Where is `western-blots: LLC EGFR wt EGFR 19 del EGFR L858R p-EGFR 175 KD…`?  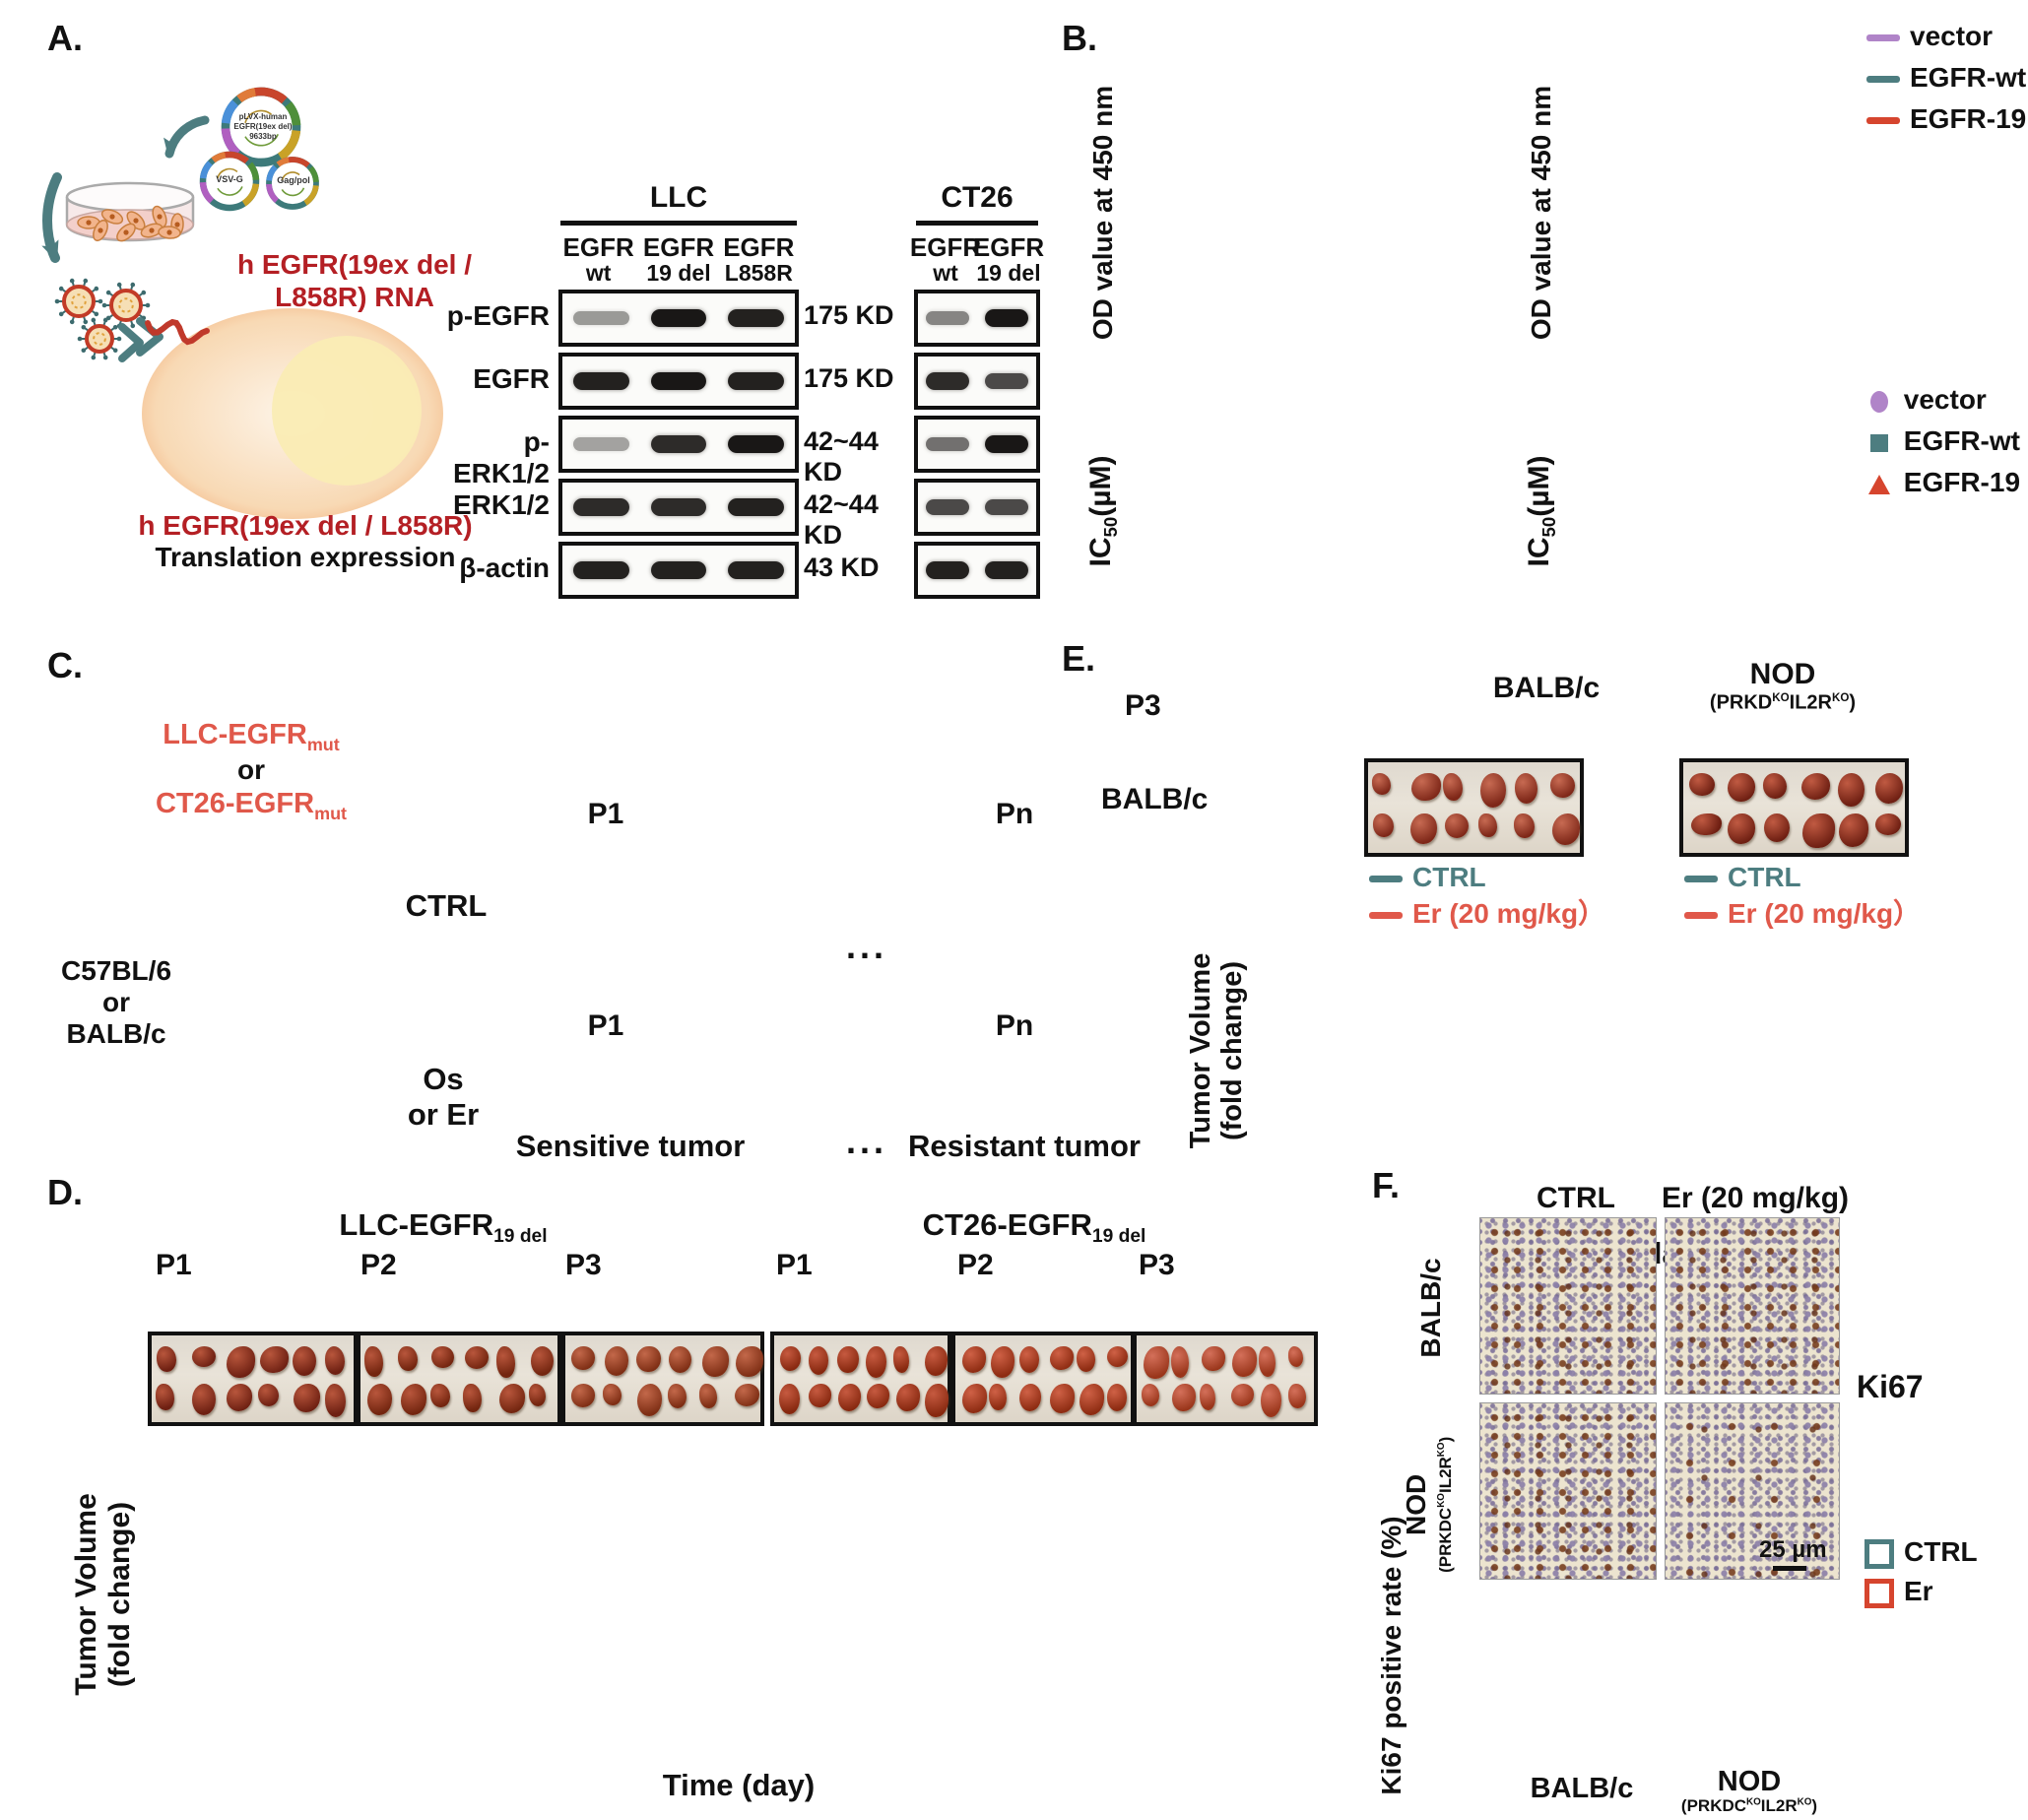 western-blots: LLC EGFR wt EGFR 19 del EGFR L858R p-EGFR 175 KD… is located at coordinates (748, 398).